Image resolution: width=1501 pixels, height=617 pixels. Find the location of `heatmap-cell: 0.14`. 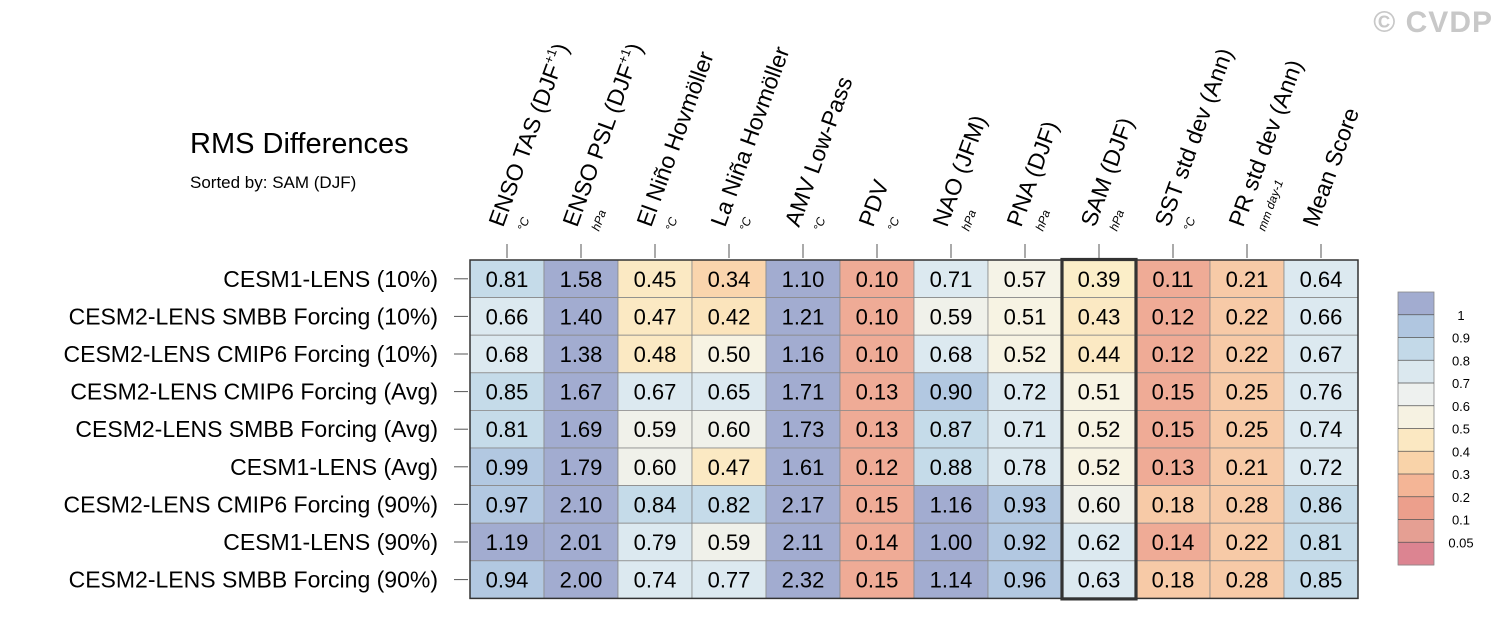

heatmap-cell: 0.14 is located at coordinates (877, 542).